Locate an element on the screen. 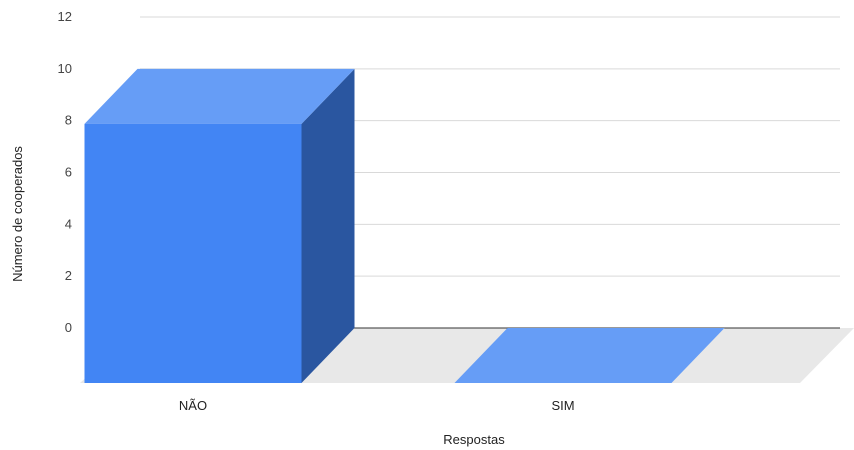 Image resolution: width=854 pixels, height=450 pixels. y-tick-label: 4 is located at coordinates (68, 223).